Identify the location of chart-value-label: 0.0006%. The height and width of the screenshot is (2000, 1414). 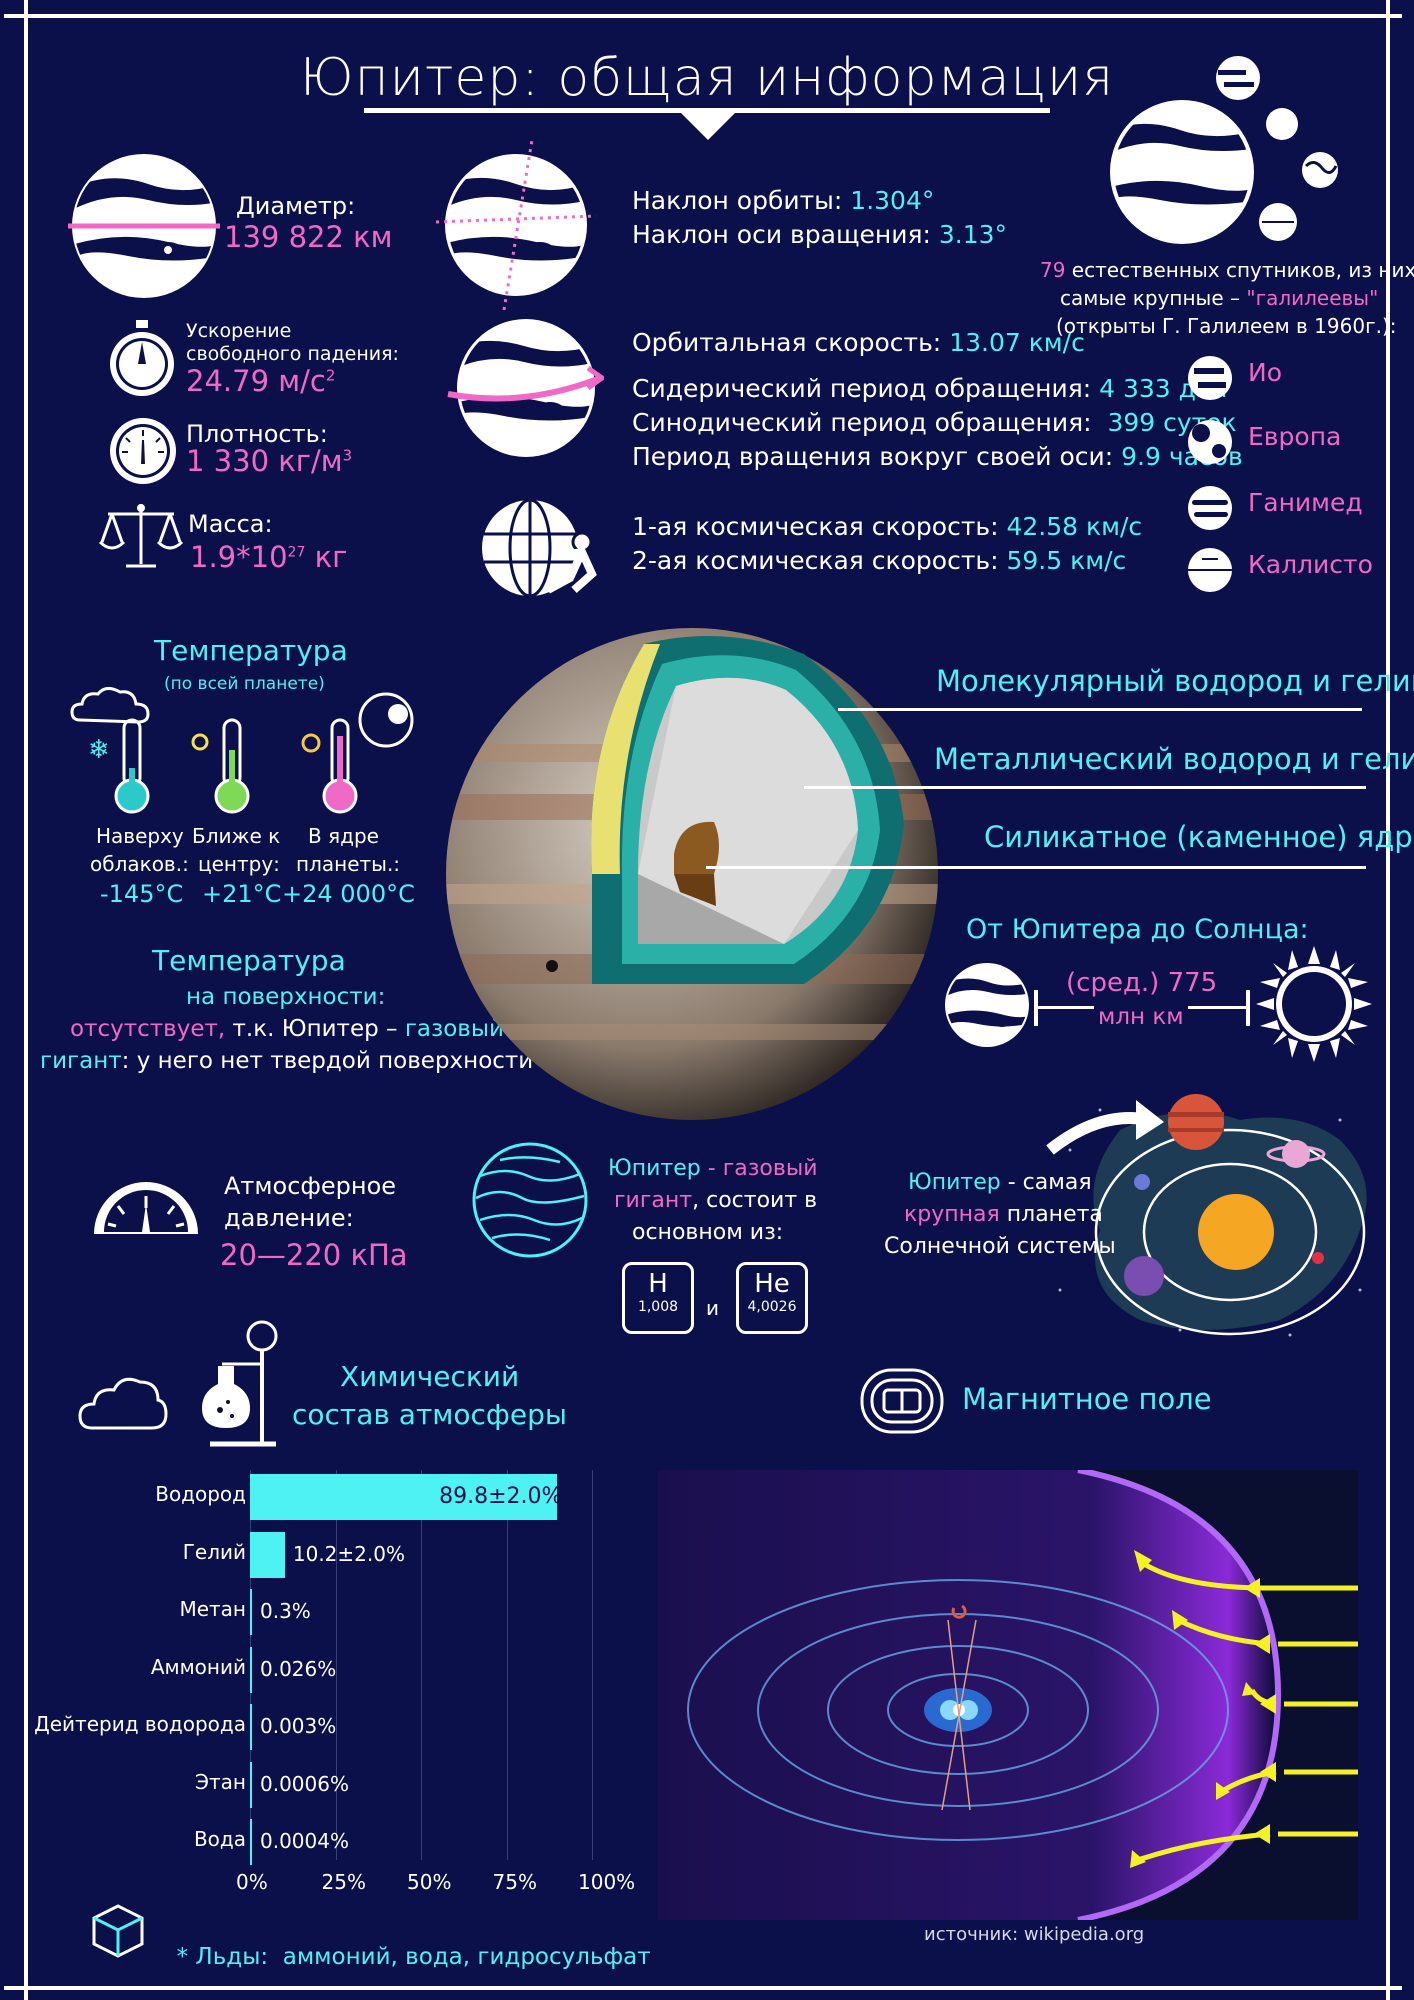
(304, 1783).